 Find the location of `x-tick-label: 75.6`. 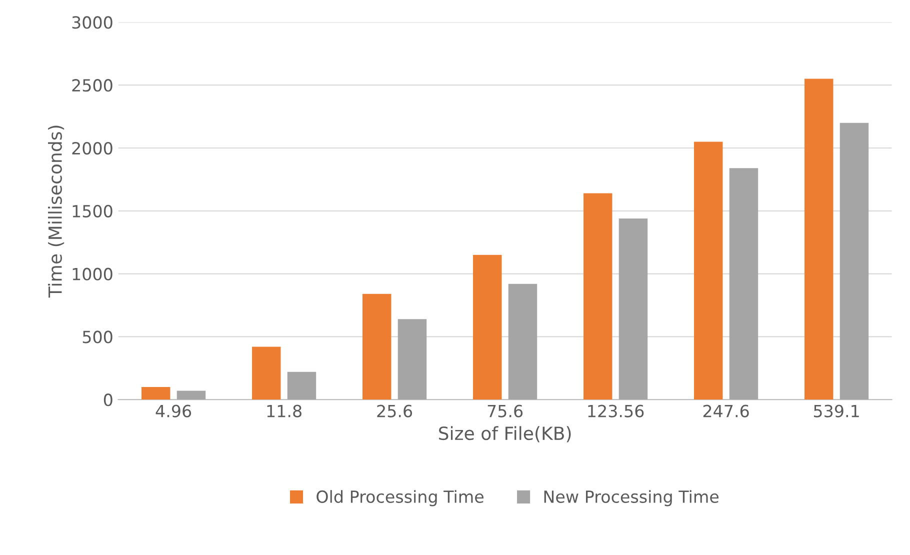

x-tick-label: 75.6 is located at coordinates (505, 411).